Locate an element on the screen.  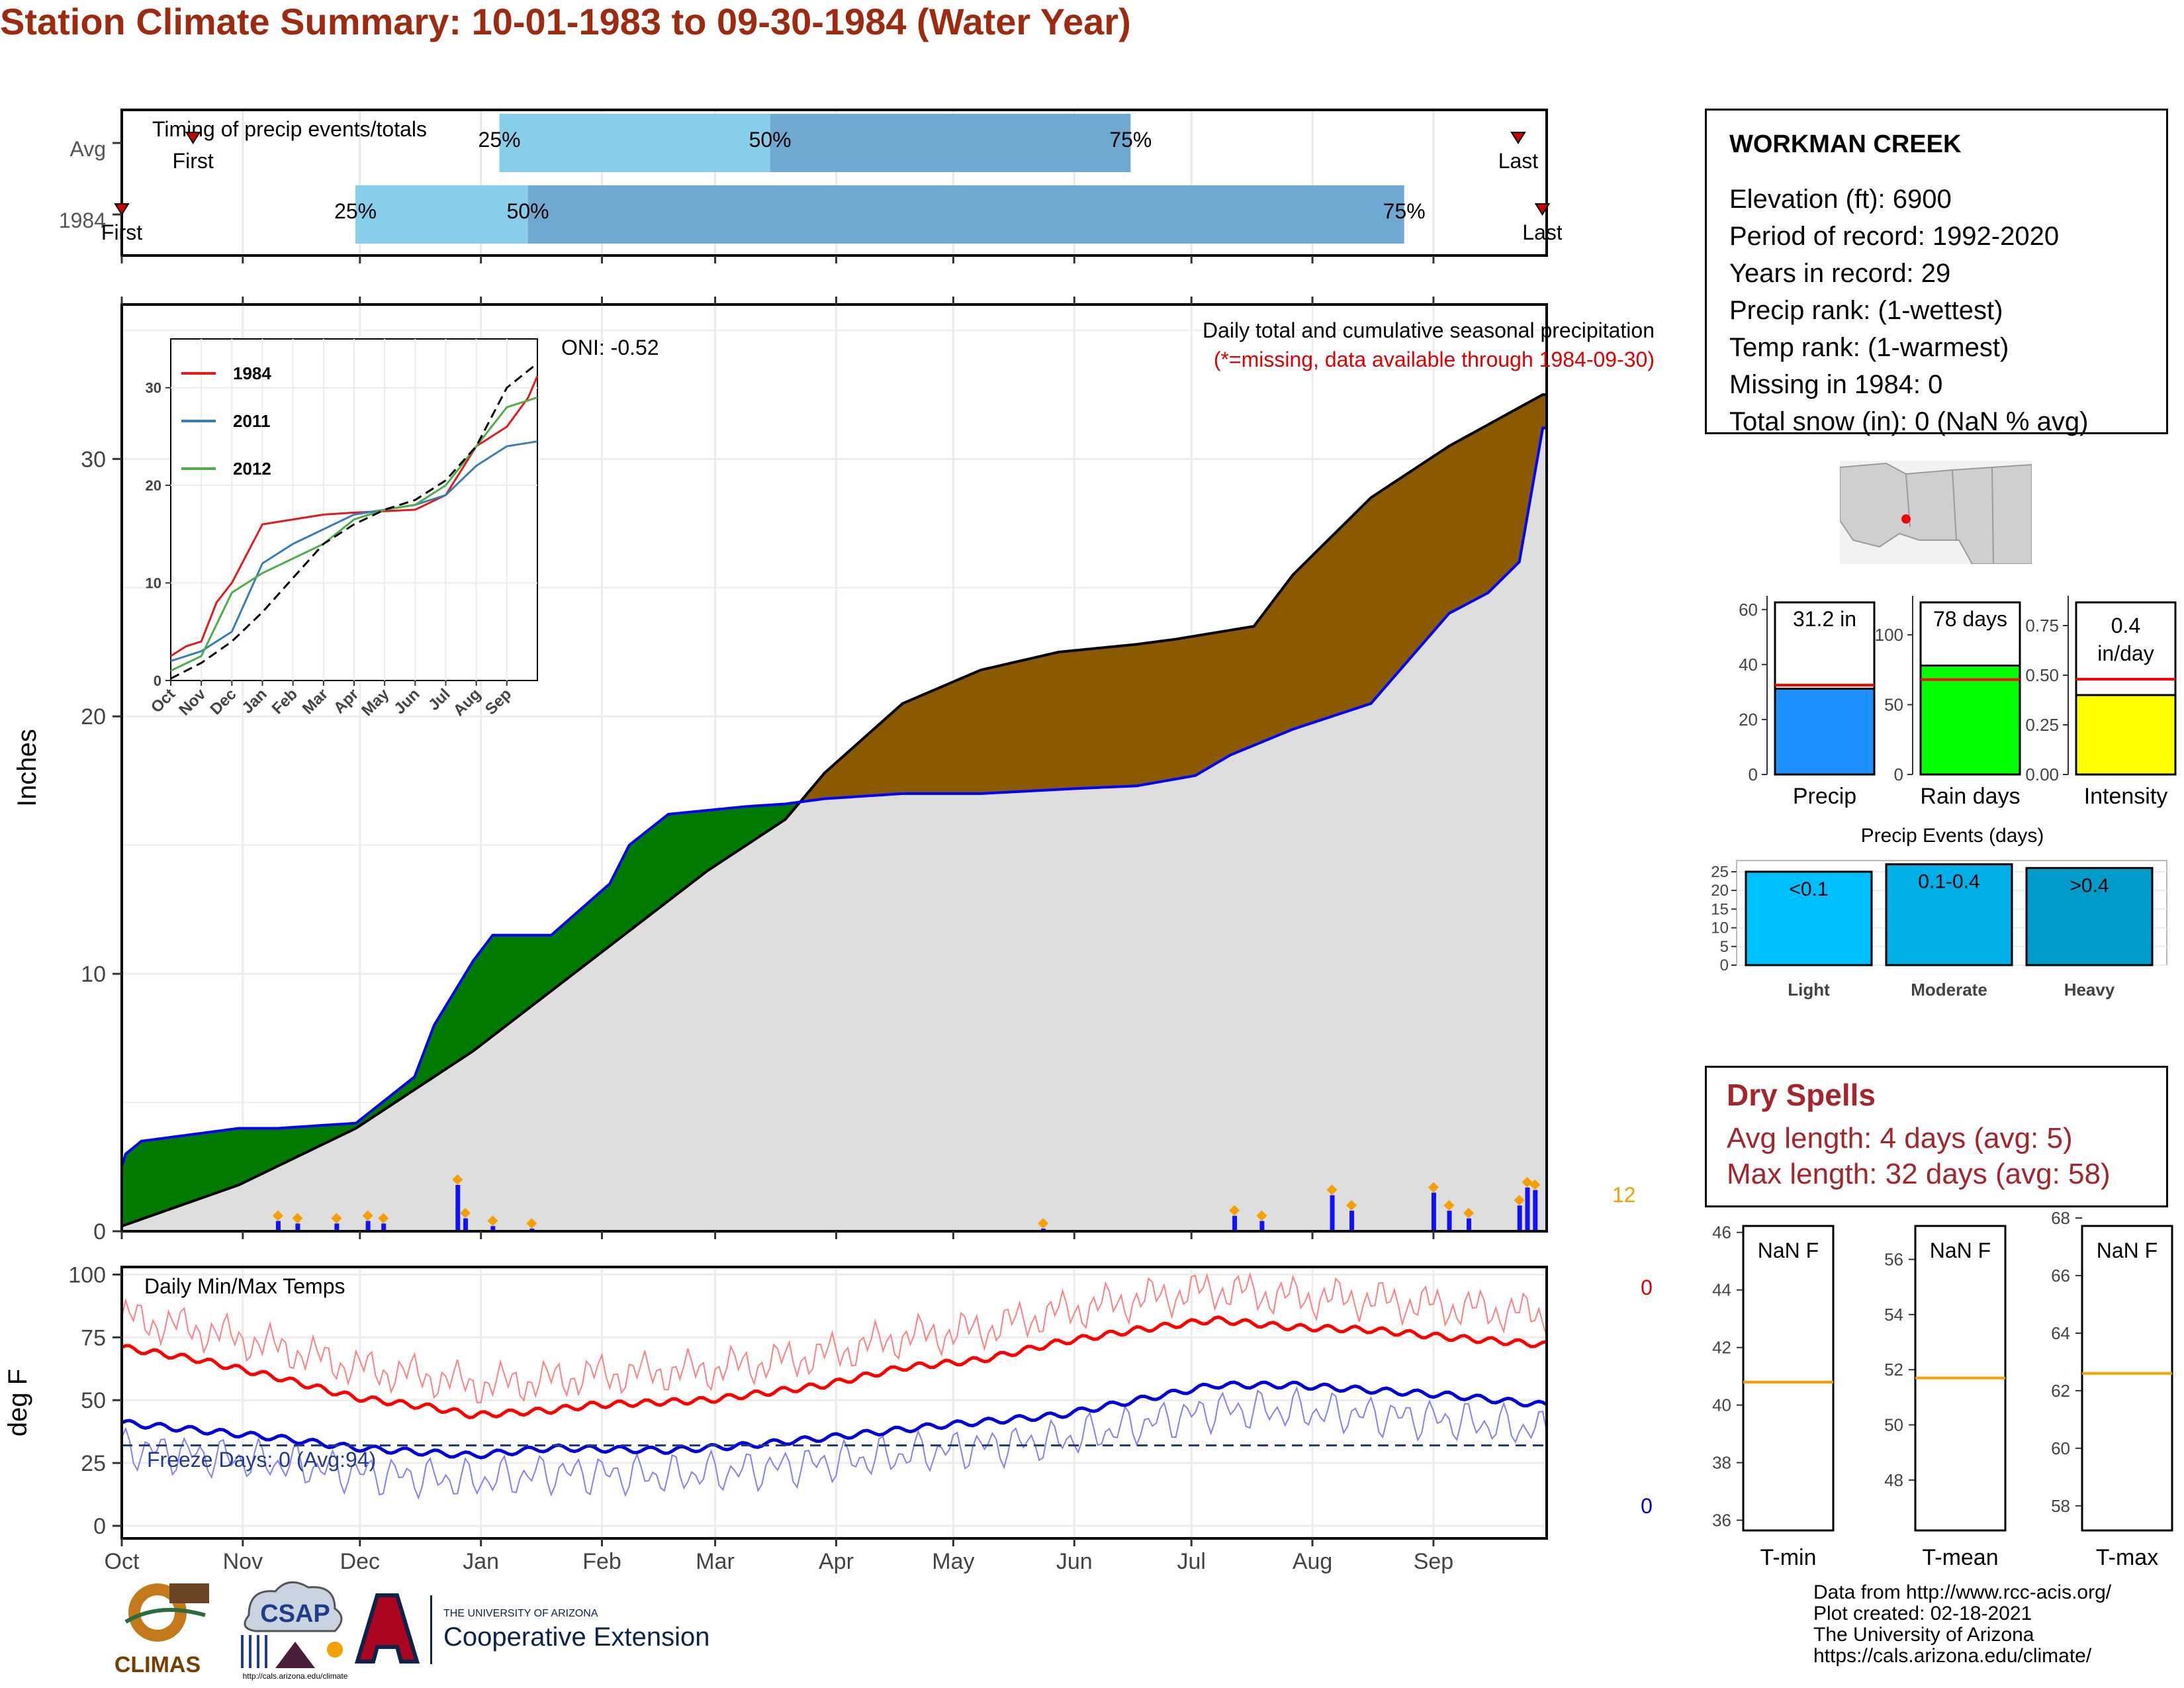
daily-tmin-line is located at coordinates (834, 1443).